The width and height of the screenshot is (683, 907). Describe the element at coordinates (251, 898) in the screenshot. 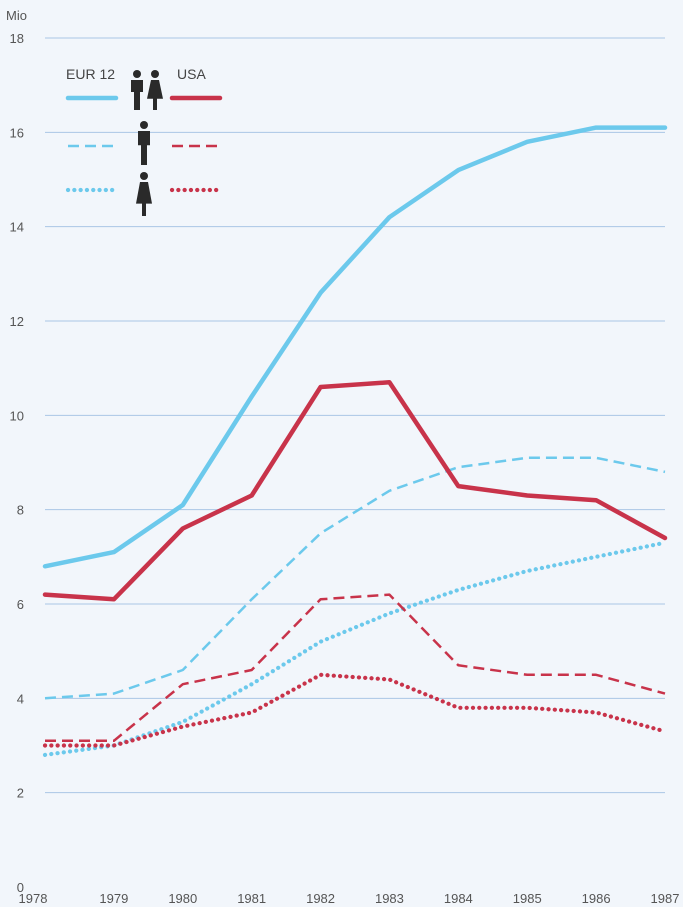

I see `x-tick-label: 1981` at that location.